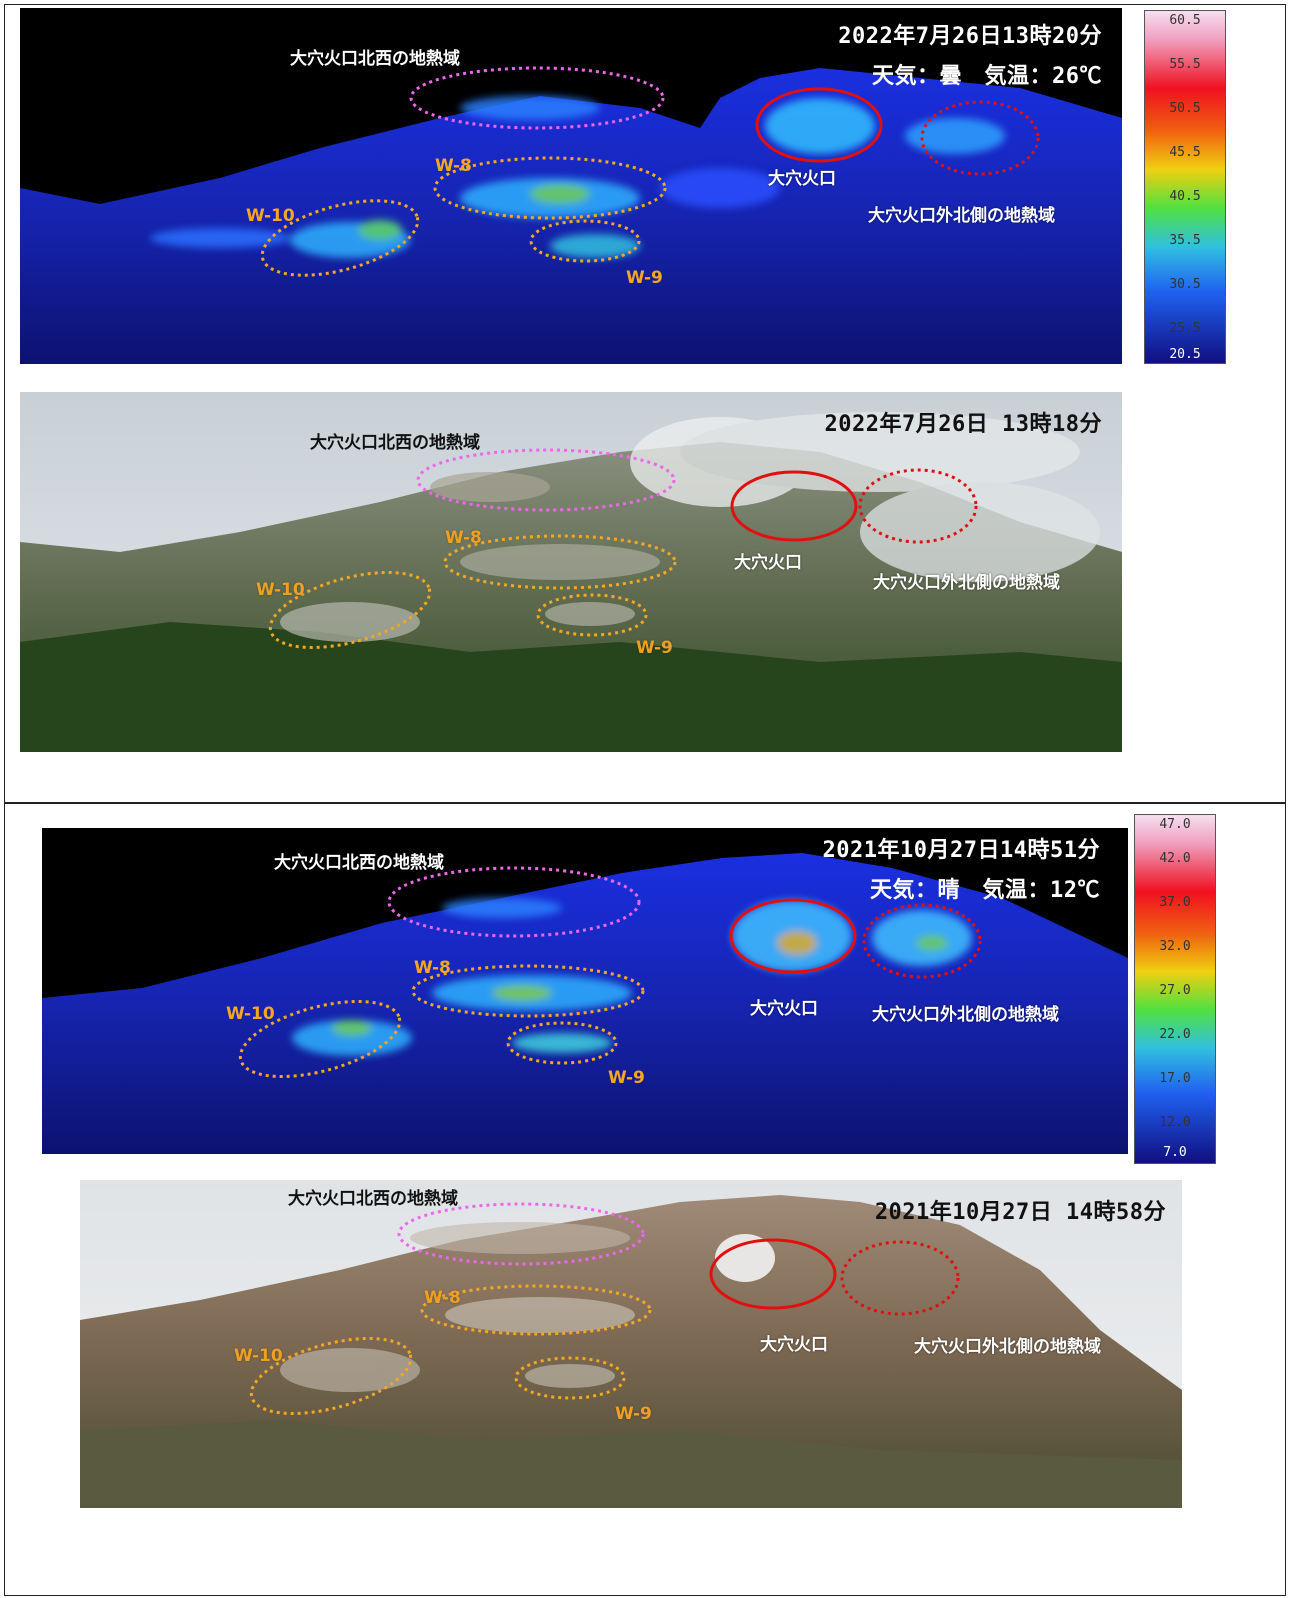 Image resolution: width=1290 pixels, height=1598 pixels. I want to click on weather-info: 天気：晴 気温：12℃, so click(985, 890).